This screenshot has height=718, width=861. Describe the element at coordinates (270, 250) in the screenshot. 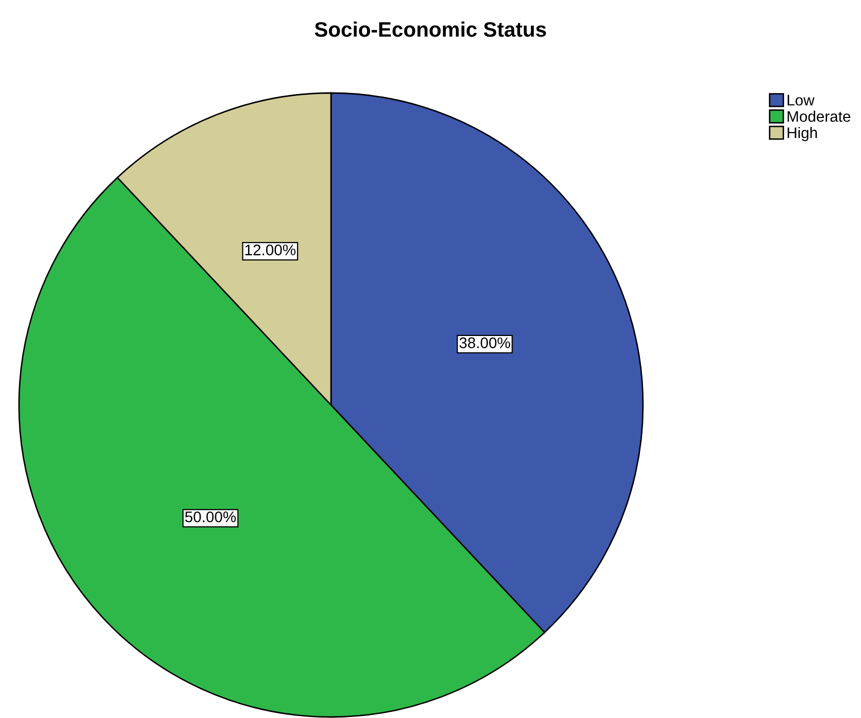

I see `data-label: 12.00%` at that location.